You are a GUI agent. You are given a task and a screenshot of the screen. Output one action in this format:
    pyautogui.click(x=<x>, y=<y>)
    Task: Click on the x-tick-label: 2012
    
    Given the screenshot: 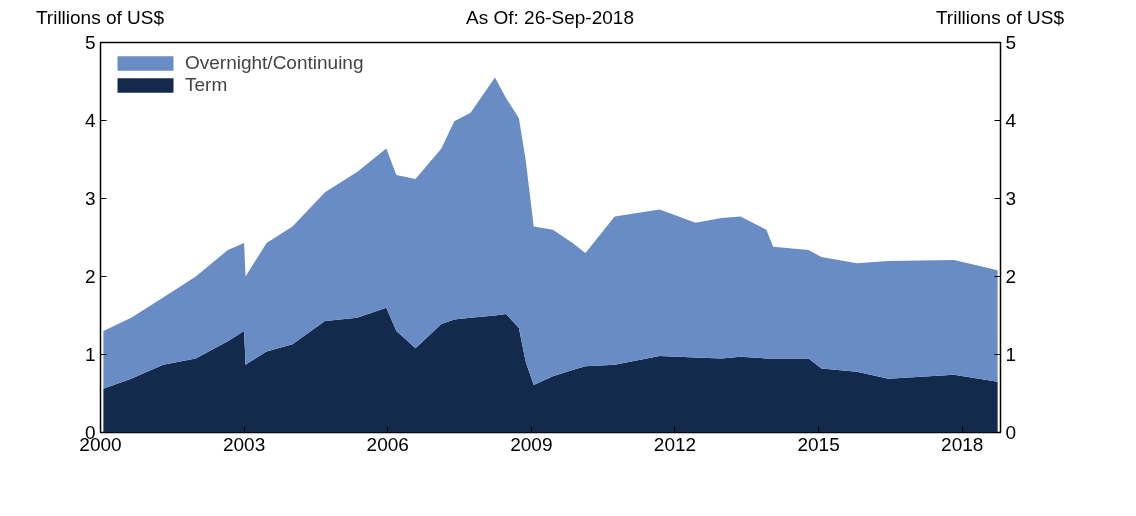 What is the action you would take?
    pyautogui.click(x=675, y=444)
    